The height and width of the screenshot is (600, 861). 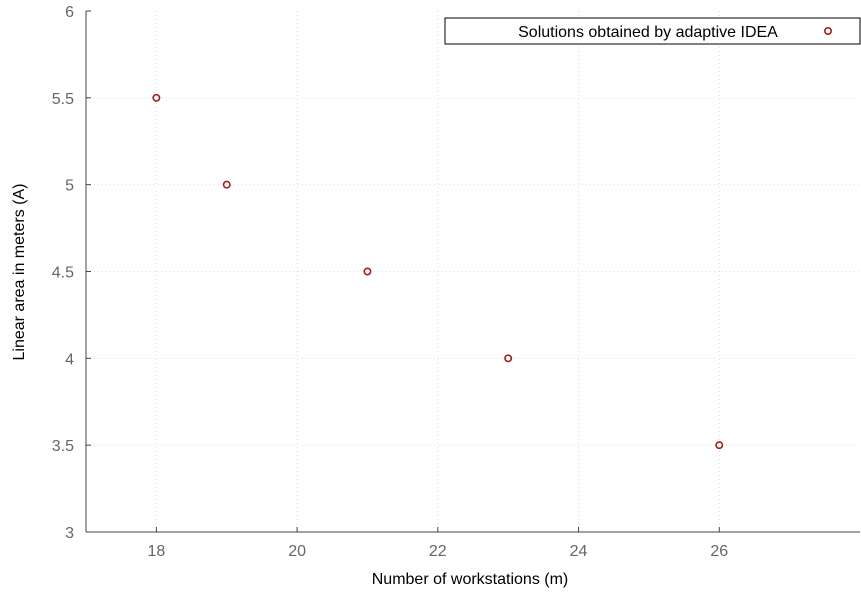 What do you see at coordinates (297, 551) in the screenshot?
I see `x-tick-label: 20` at bounding box center [297, 551].